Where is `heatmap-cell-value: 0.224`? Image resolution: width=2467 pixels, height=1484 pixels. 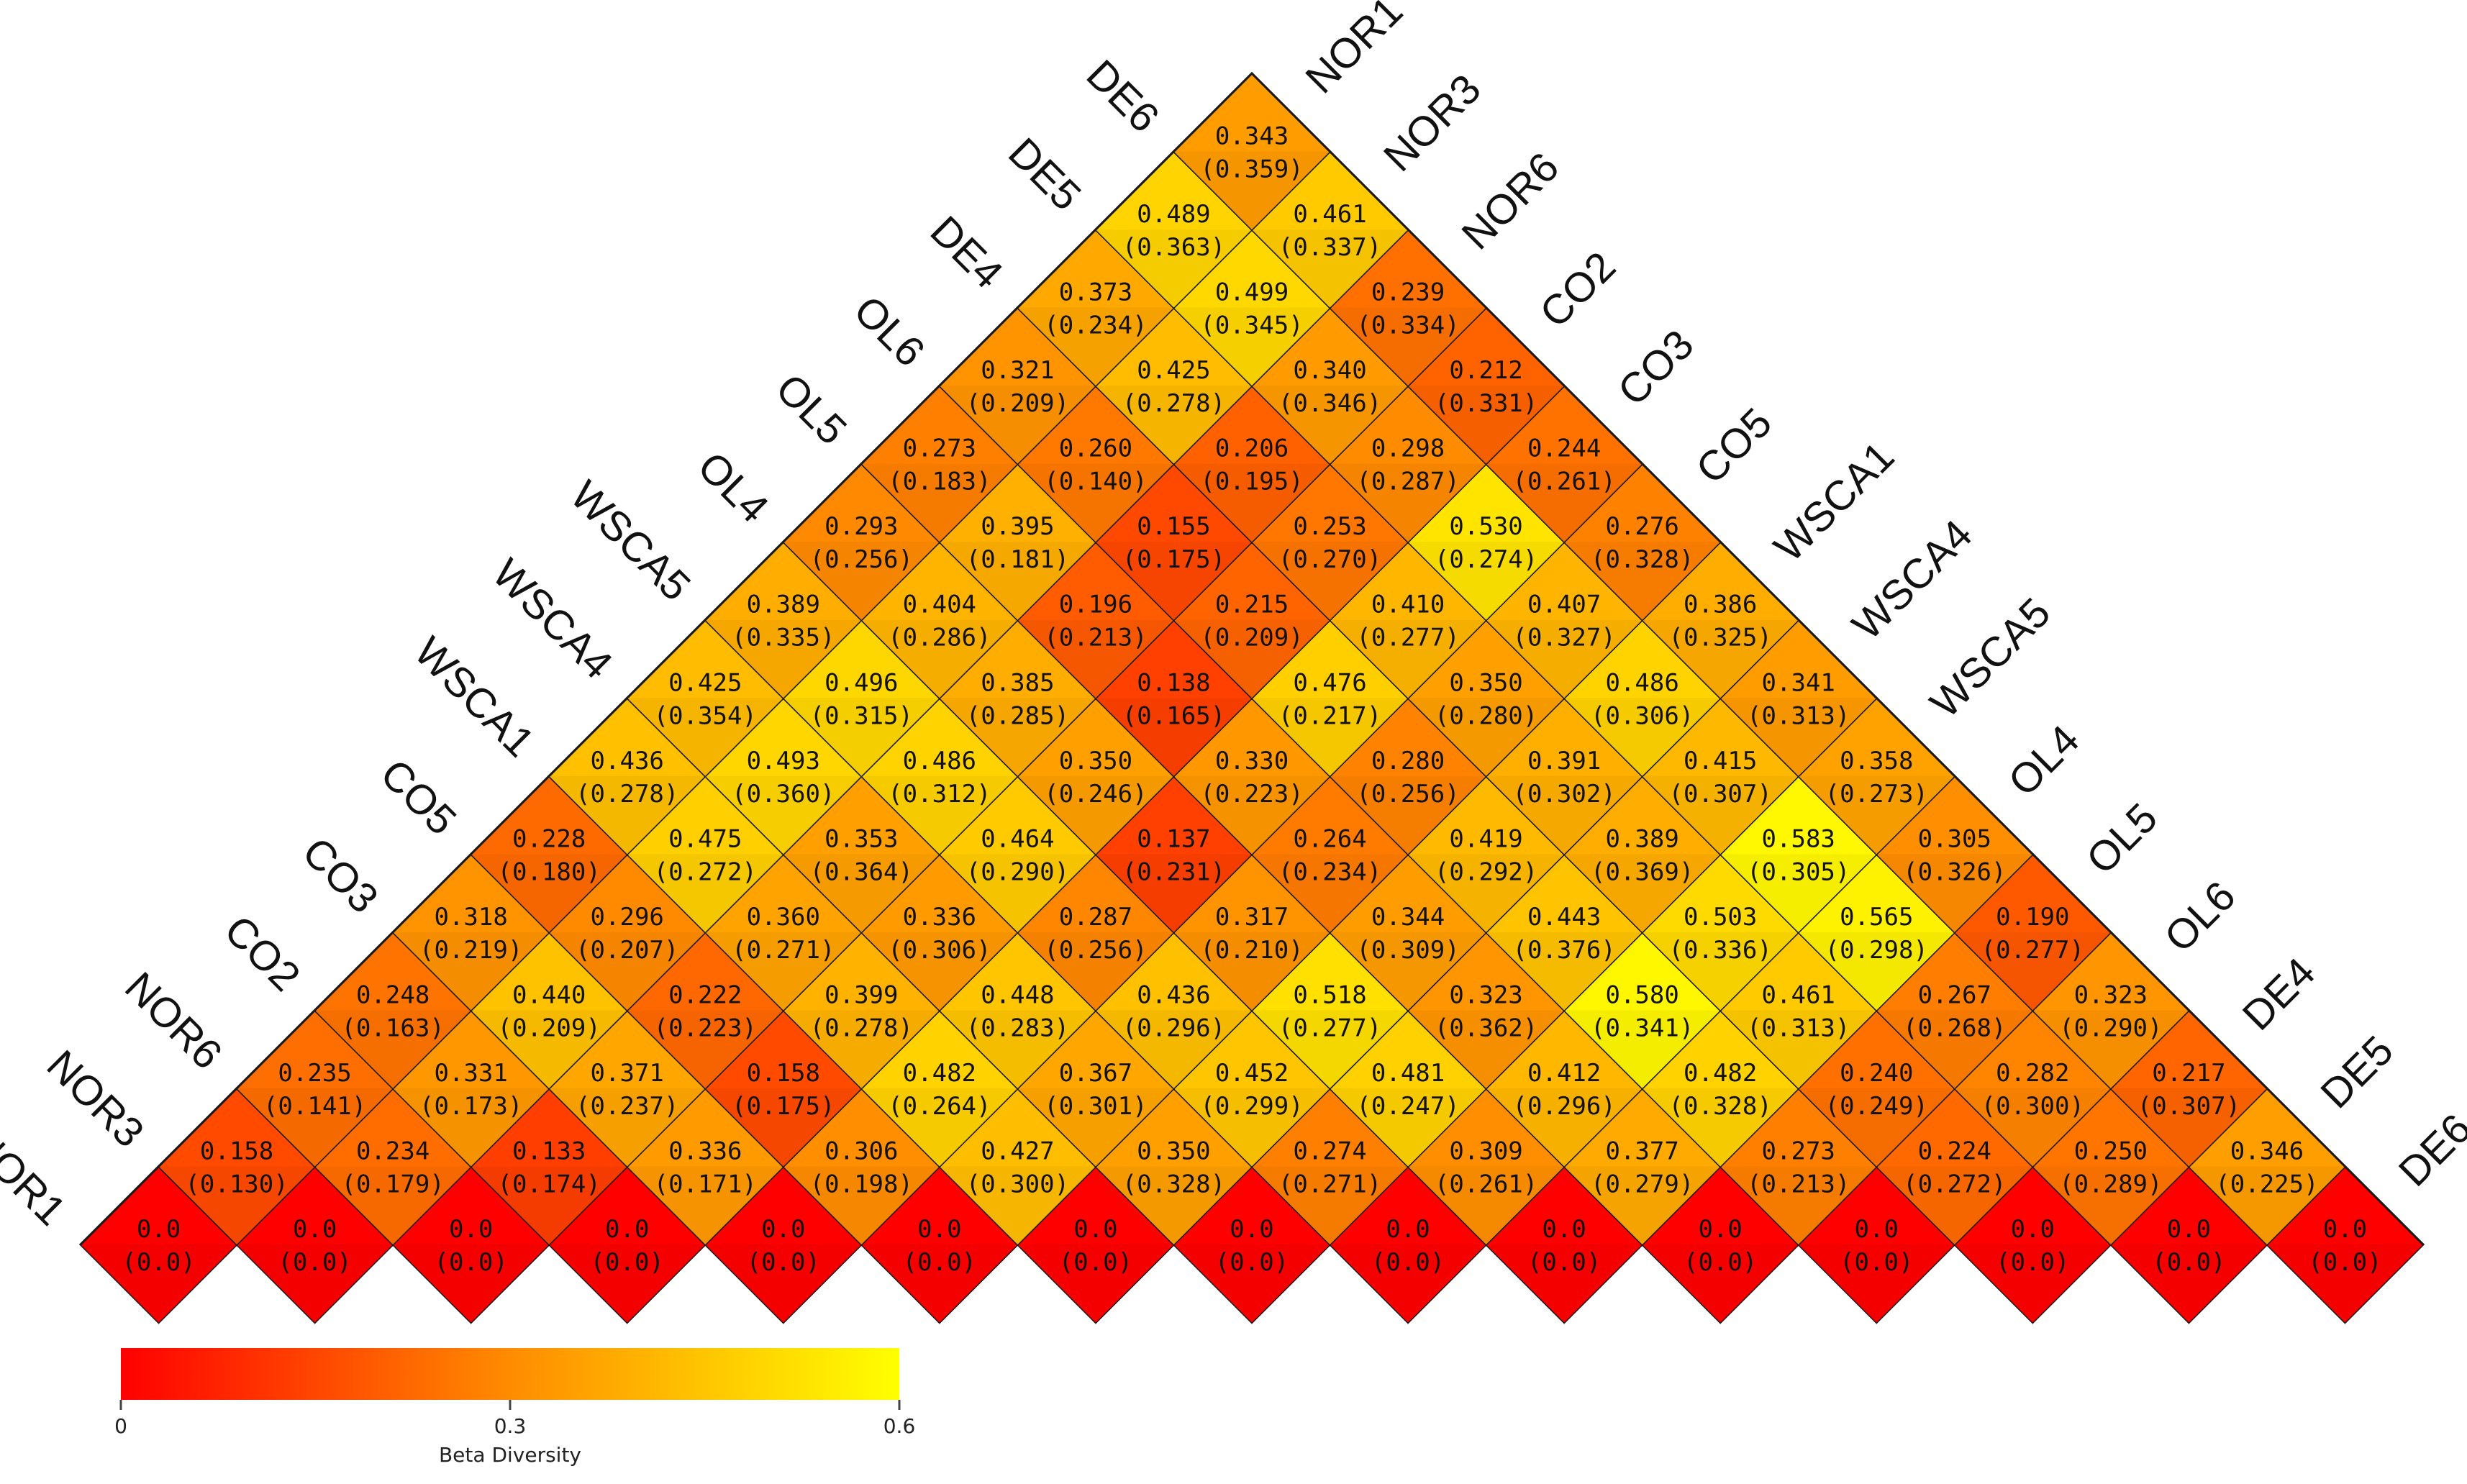 heatmap-cell-value: 0.224 is located at coordinates (1955, 1151).